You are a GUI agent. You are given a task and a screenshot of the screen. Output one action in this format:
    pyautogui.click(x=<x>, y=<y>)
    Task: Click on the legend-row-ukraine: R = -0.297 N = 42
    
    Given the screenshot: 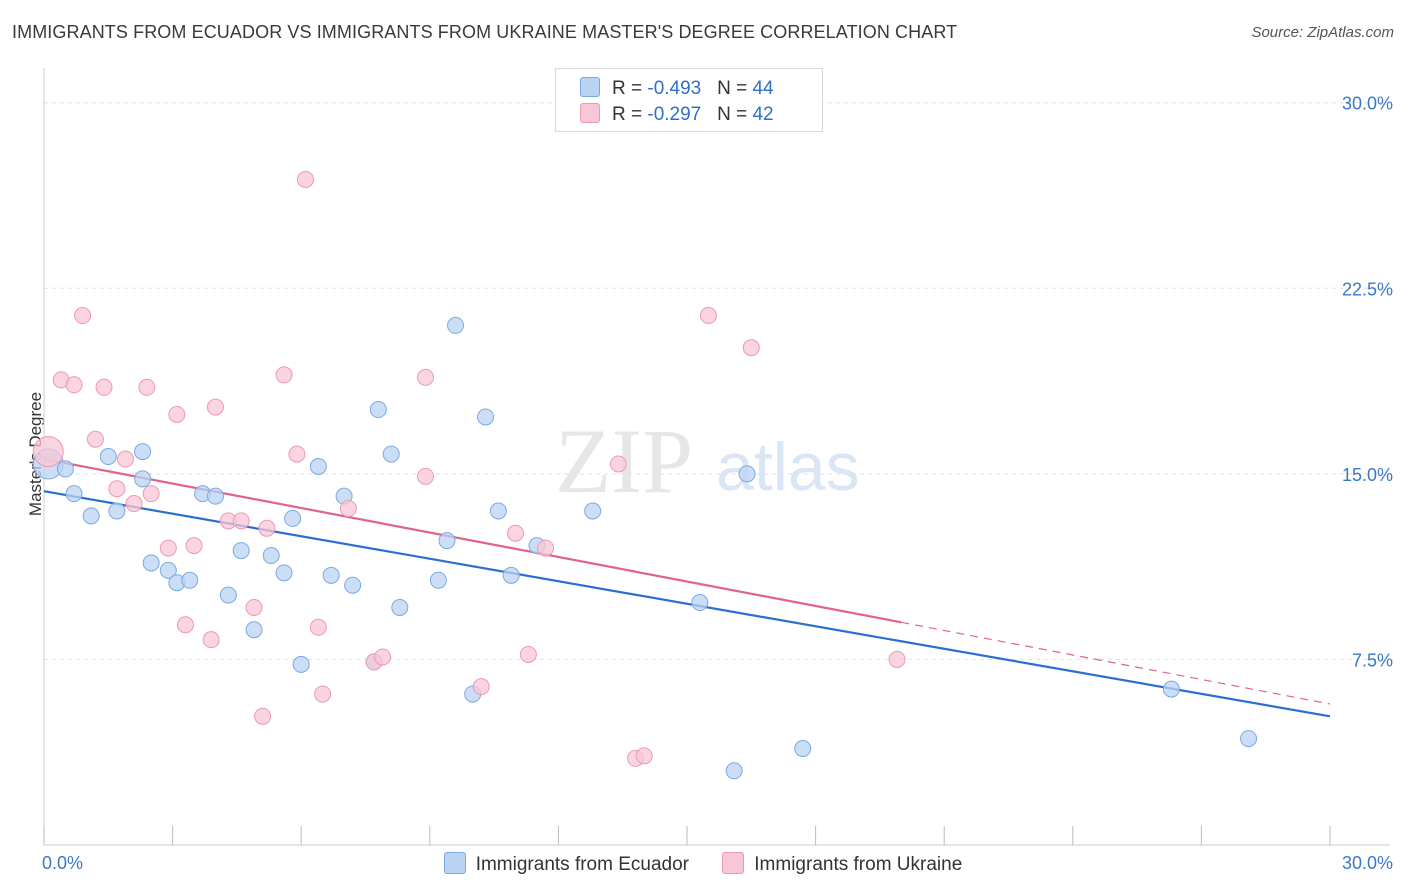 What is the action you would take?
    pyautogui.click(x=677, y=114)
    